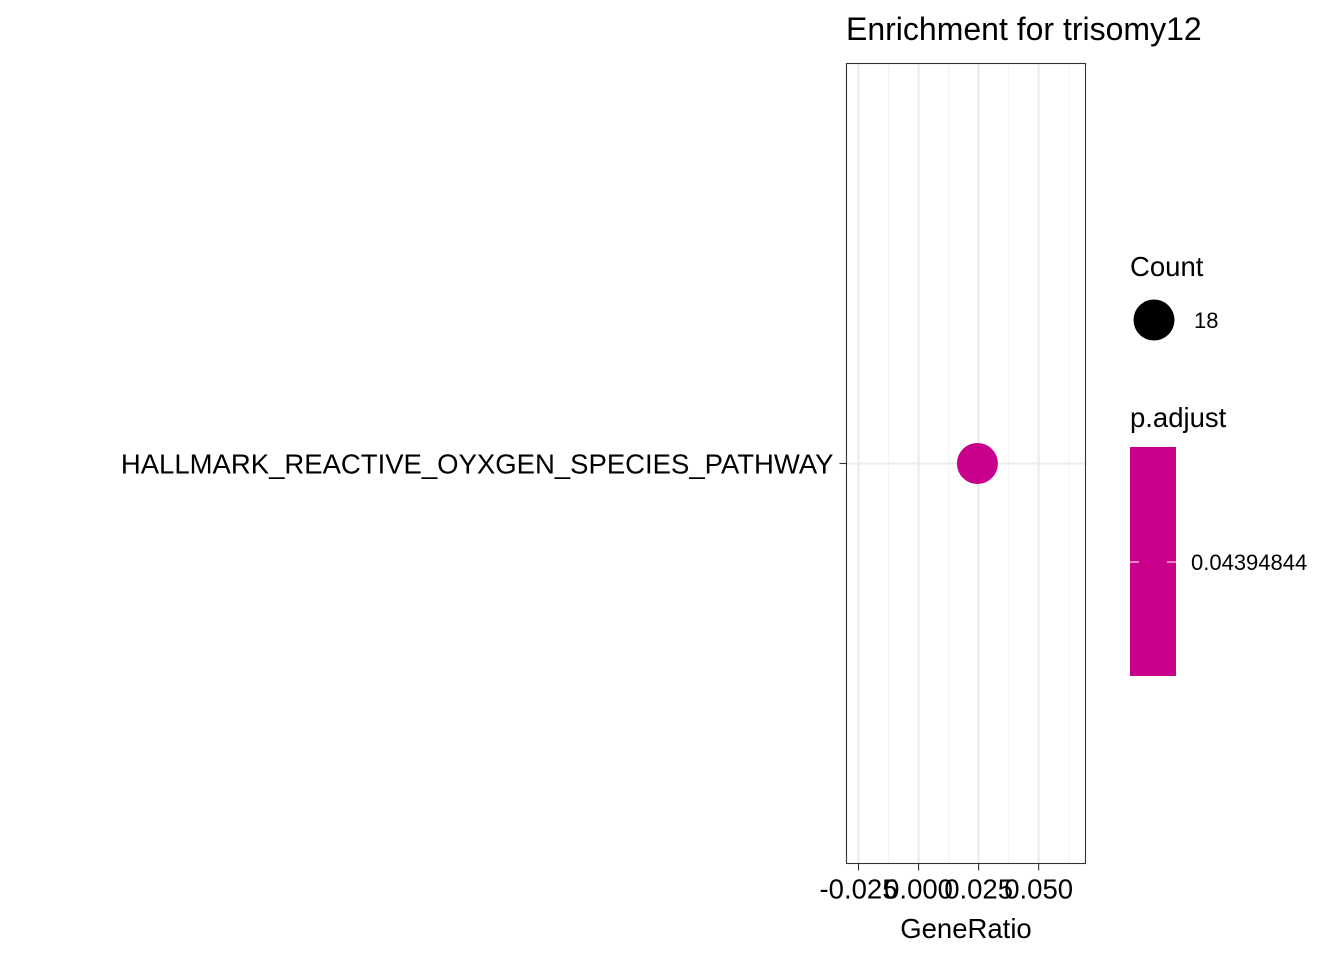 Image resolution: width=1344 pixels, height=965 pixels. Describe the element at coordinates (859, 889) in the screenshot. I see `x-axis-tick-label: -0.025` at that location.